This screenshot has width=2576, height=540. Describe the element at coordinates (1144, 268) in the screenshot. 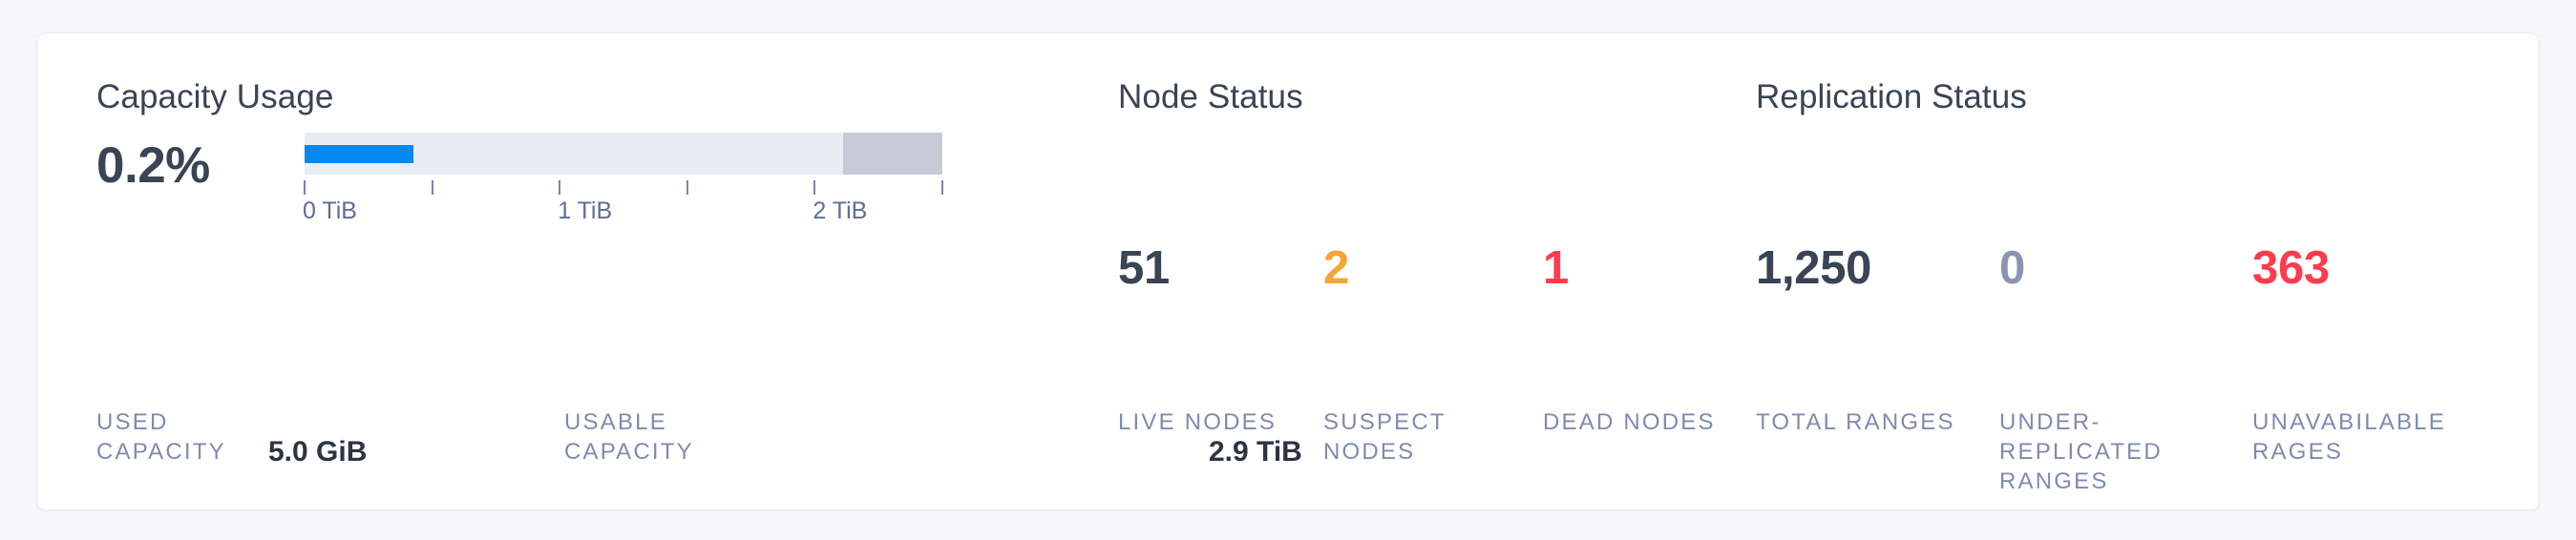

I see `stat-value: 51` at that location.